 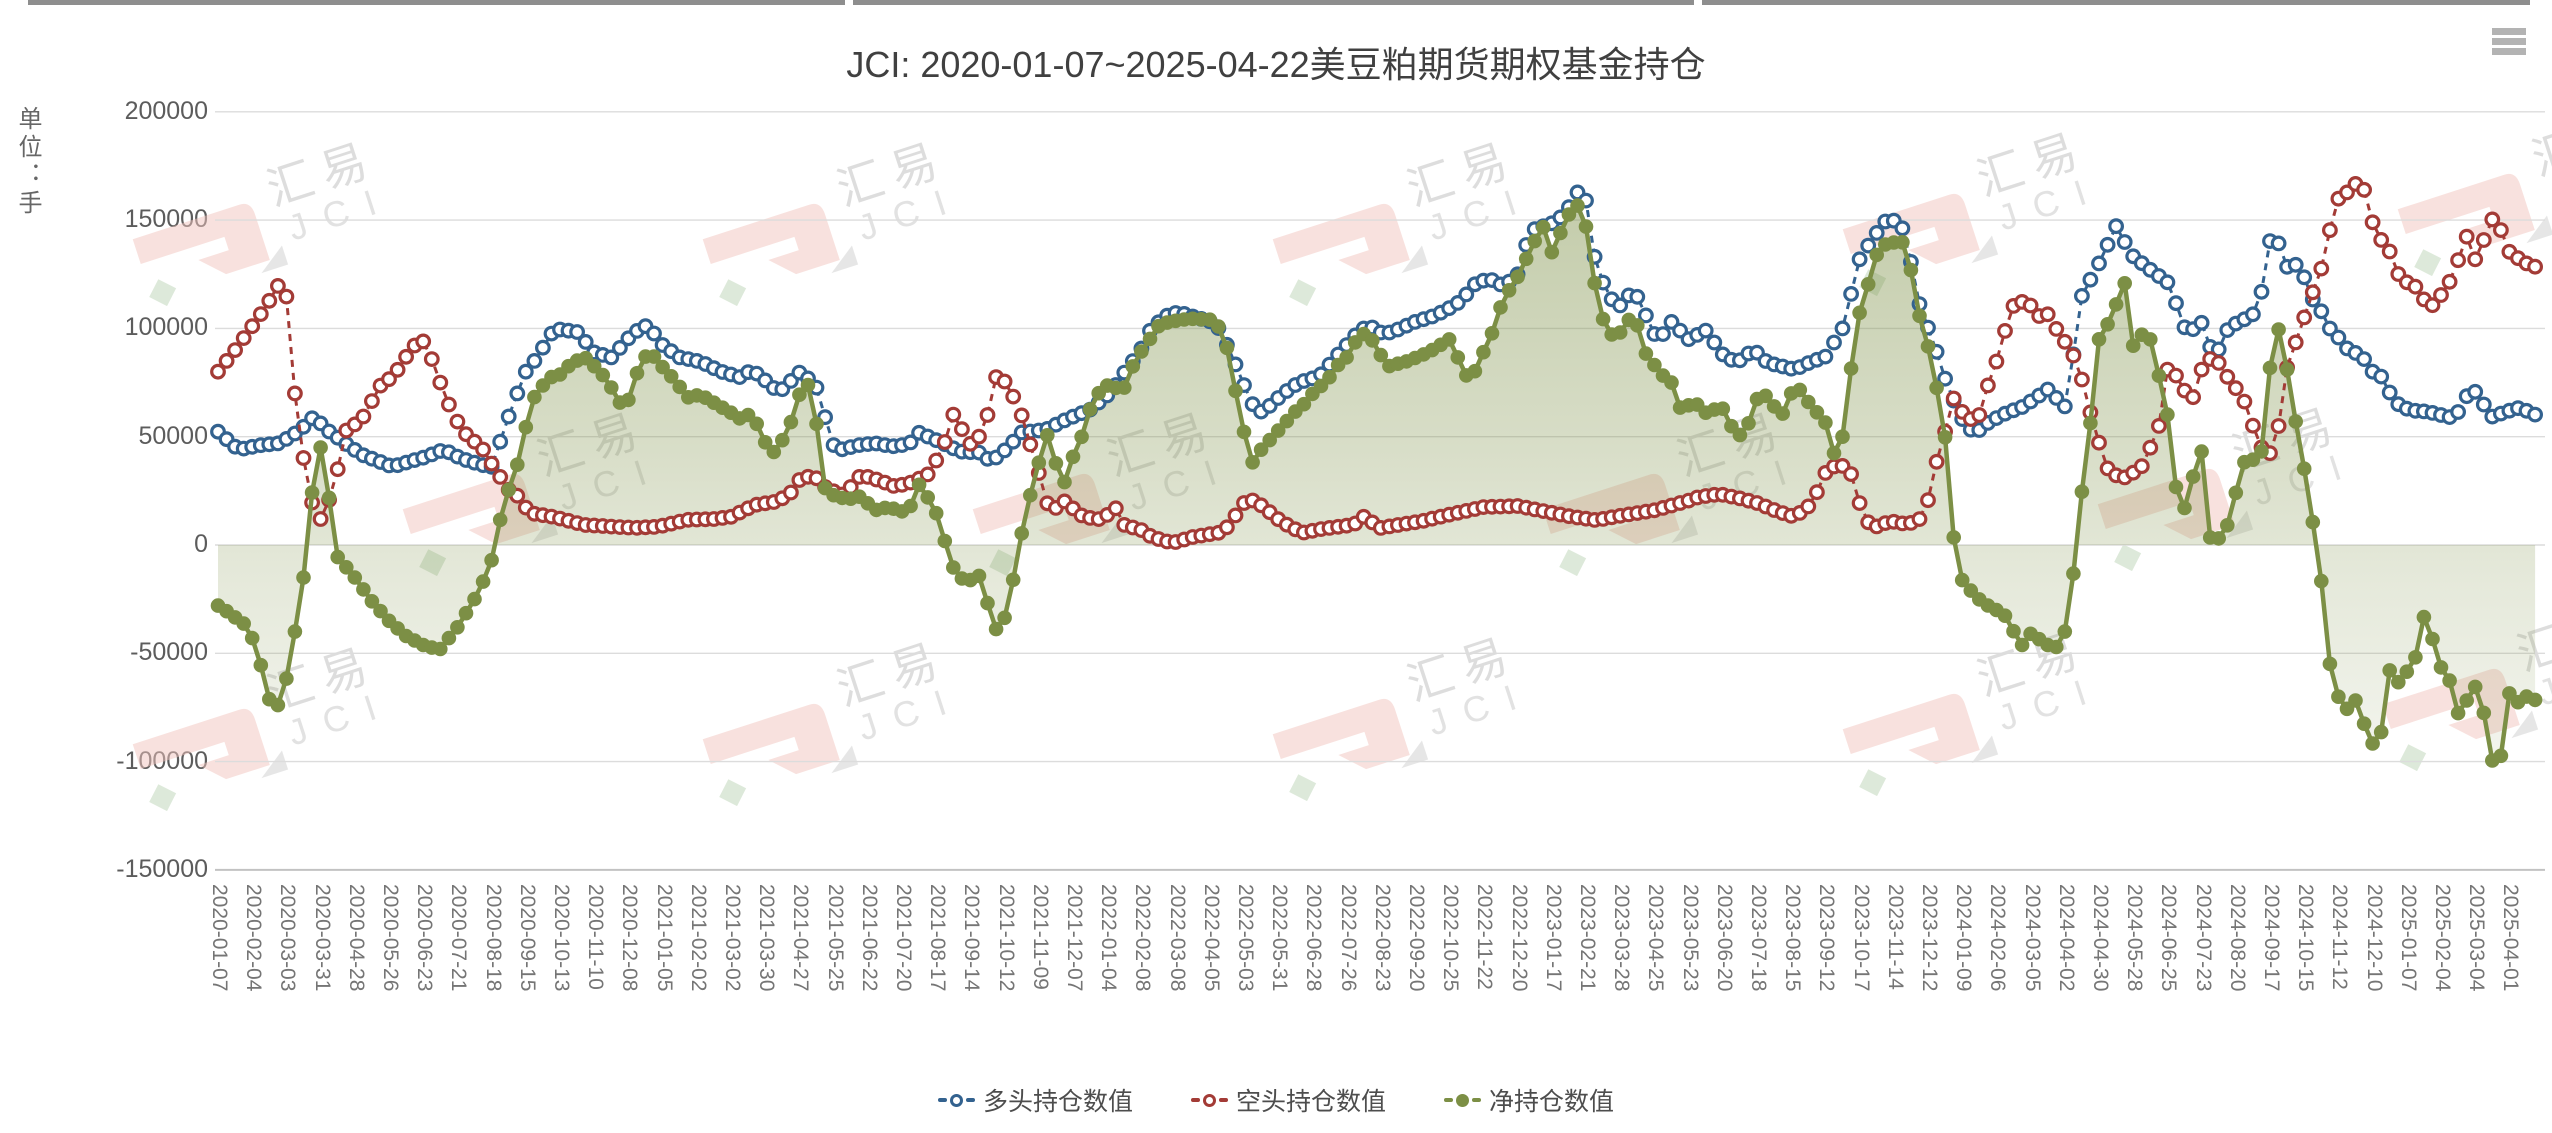 What do you see at coordinates (27, 162) in the screenshot?
I see `y-axis-unit-label: 单位：手` at bounding box center [27, 162].